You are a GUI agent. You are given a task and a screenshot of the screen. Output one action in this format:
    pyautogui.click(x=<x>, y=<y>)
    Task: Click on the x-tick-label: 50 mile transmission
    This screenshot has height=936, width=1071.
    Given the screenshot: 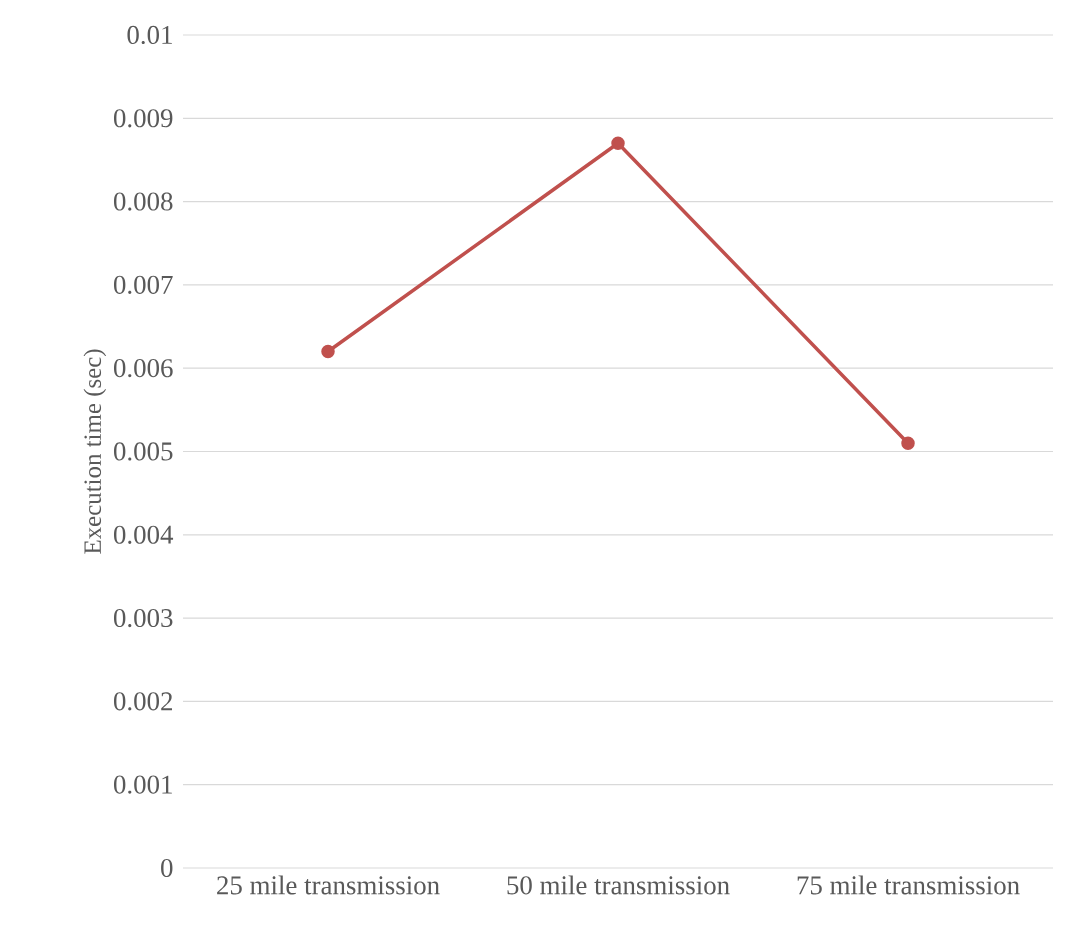 What is the action you would take?
    pyautogui.click(x=618, y=885)
    